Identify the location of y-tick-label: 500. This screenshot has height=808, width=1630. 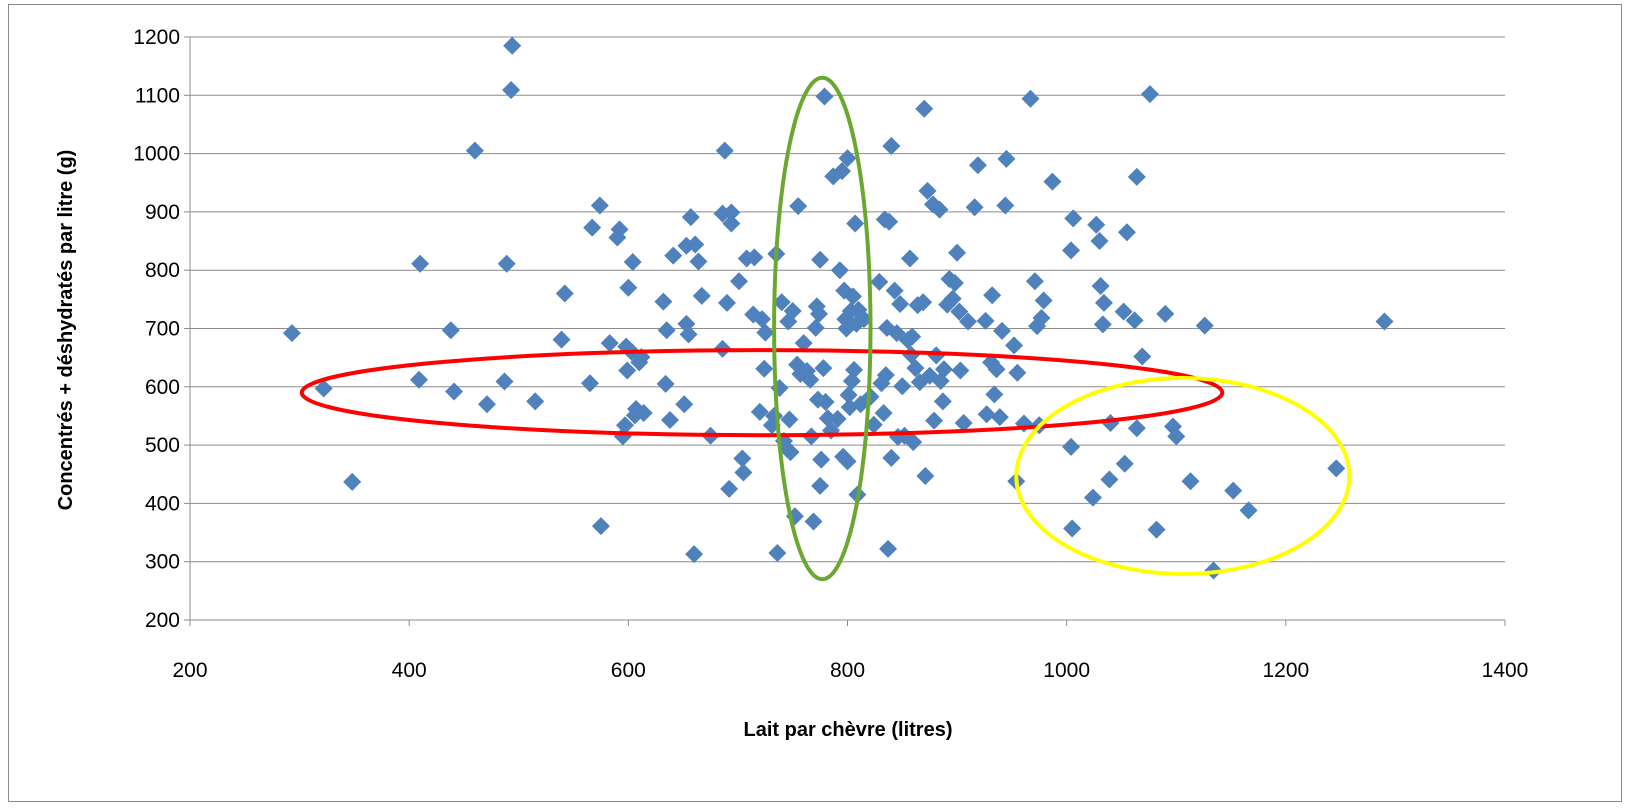
(162, 445).